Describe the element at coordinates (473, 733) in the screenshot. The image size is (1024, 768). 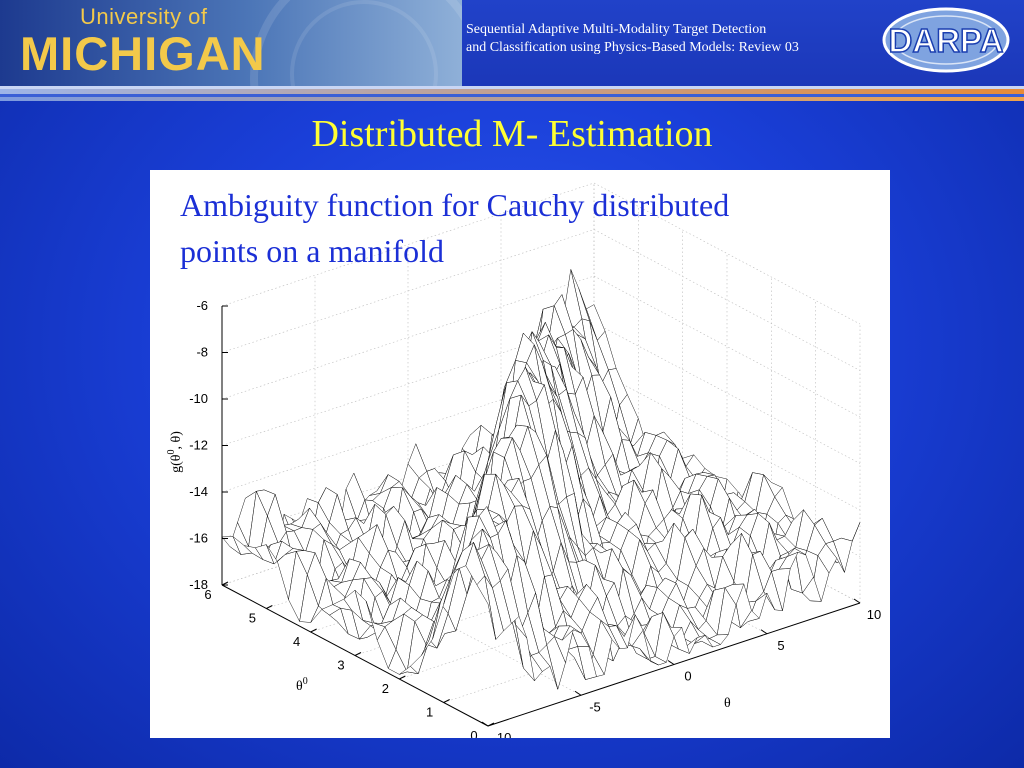
I see `y-tick-label: 0` at that location.